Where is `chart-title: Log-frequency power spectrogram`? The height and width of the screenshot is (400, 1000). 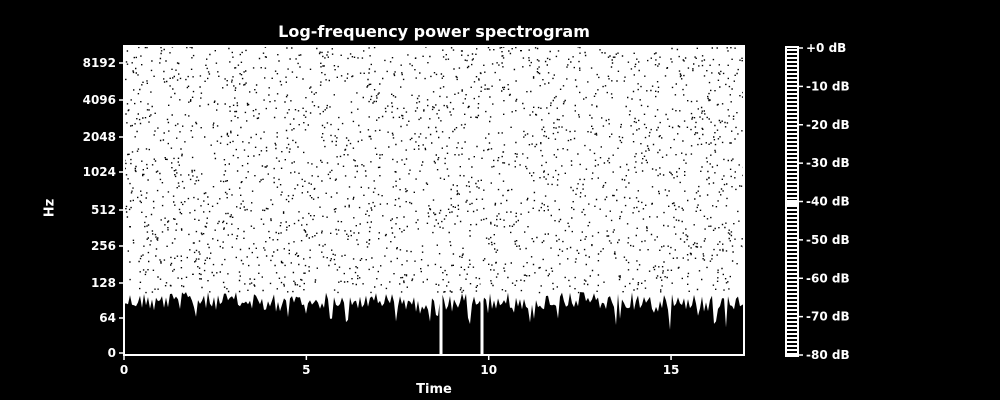
chart-title: Log-frequency power spectrogram is located at coordinates (434, 31).